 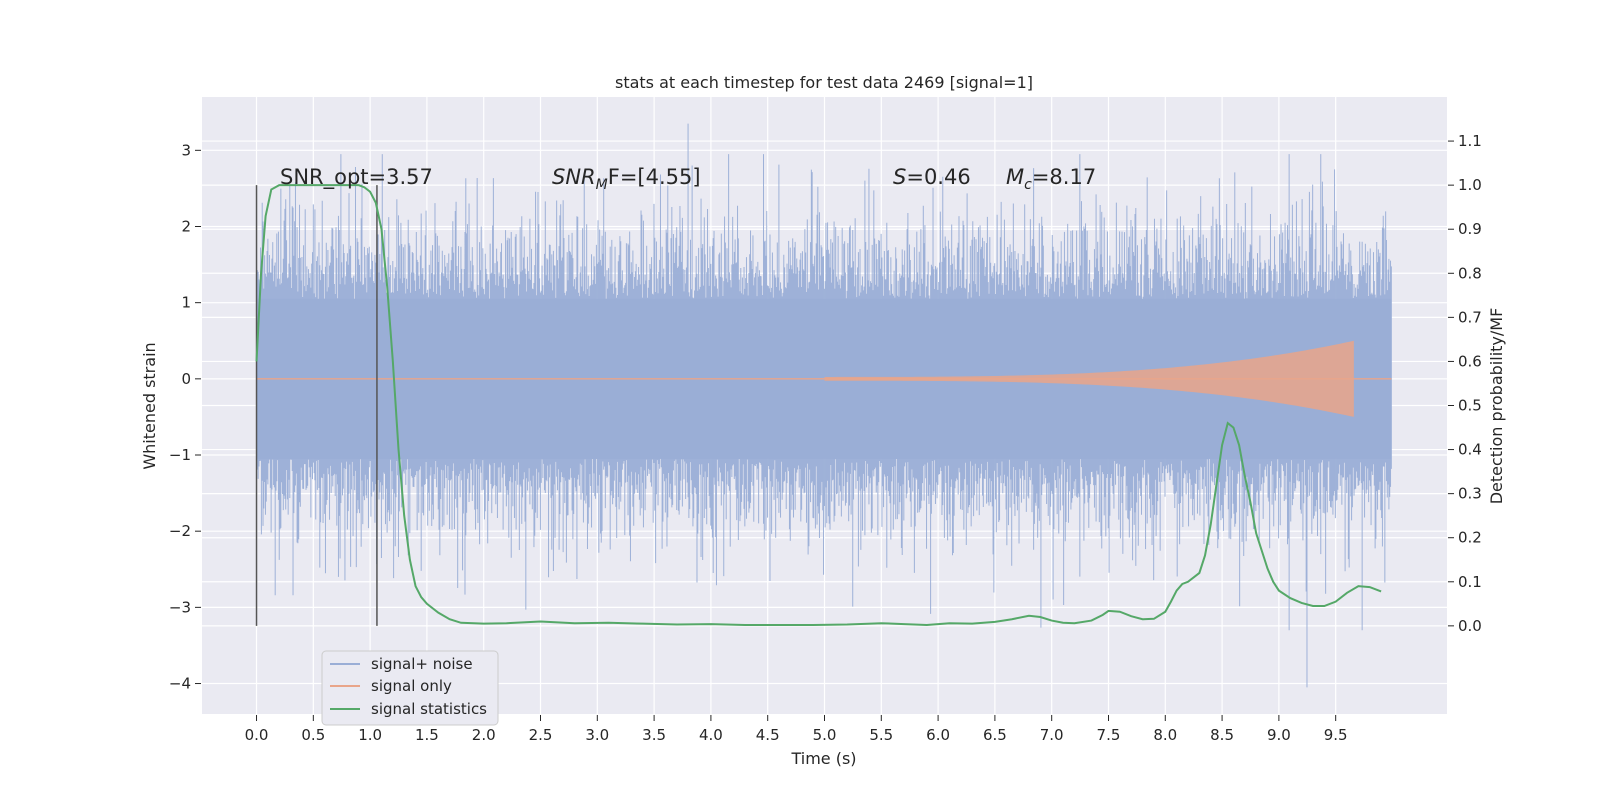 I want to click on x-tick-label: 9.5, so click(x=1336, y=735).